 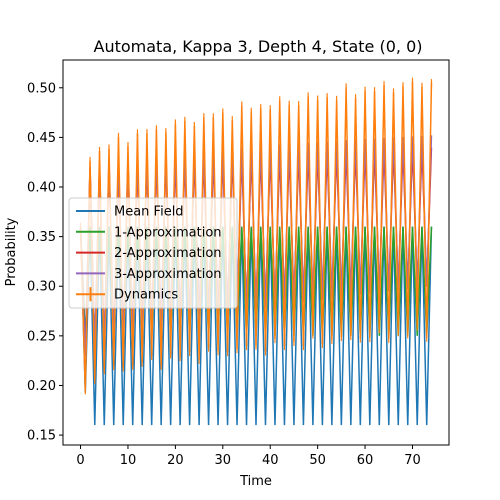 What do you see at coordinates (80, 460) in the screenshot?
I see `x-tick-label: 0` at bounding box center [80, 460].